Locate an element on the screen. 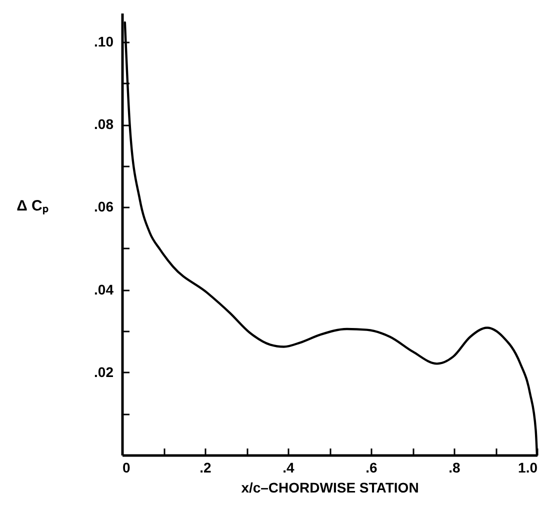  x-tick-label: .2 is located at coordinates (206, 468).